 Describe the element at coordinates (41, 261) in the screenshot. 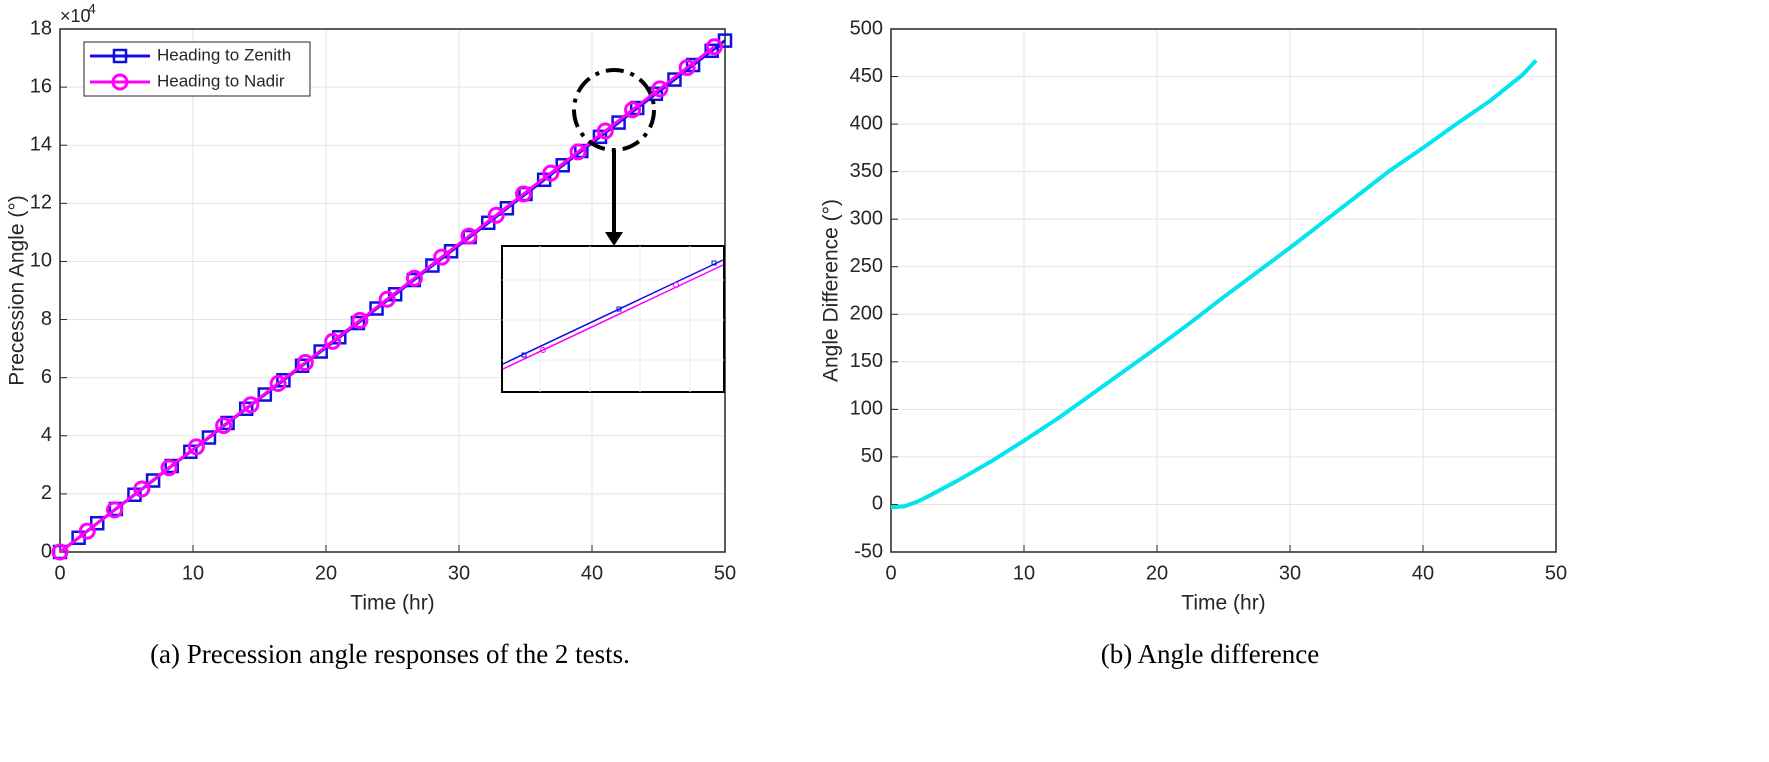

I see `y-tick-label: 10` at that location.